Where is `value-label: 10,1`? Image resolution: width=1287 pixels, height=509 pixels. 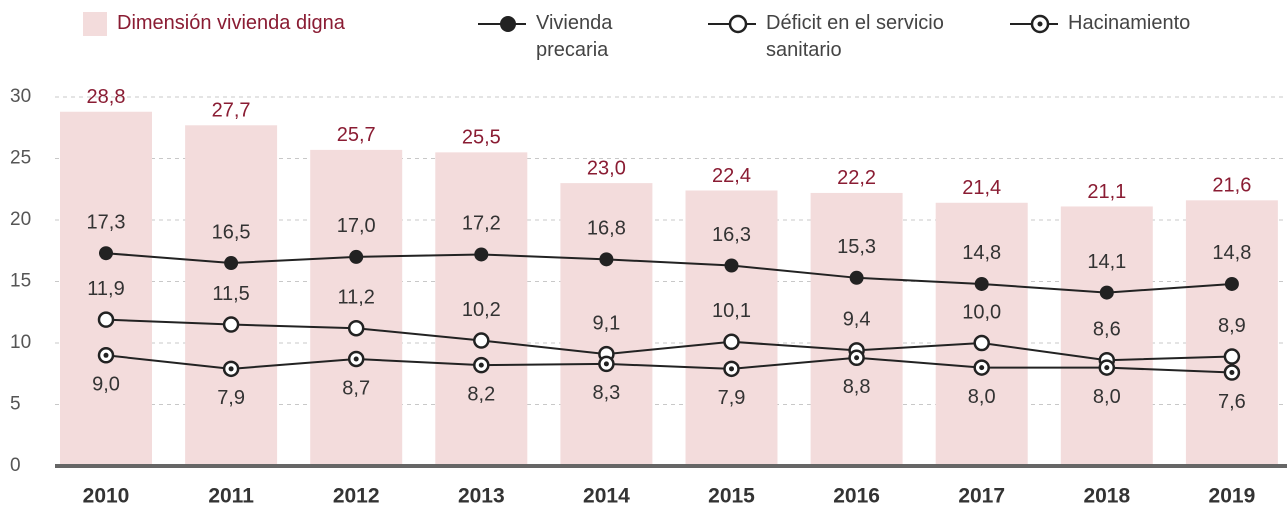
value-label: 10,1 is located at coordinates (731, 311).